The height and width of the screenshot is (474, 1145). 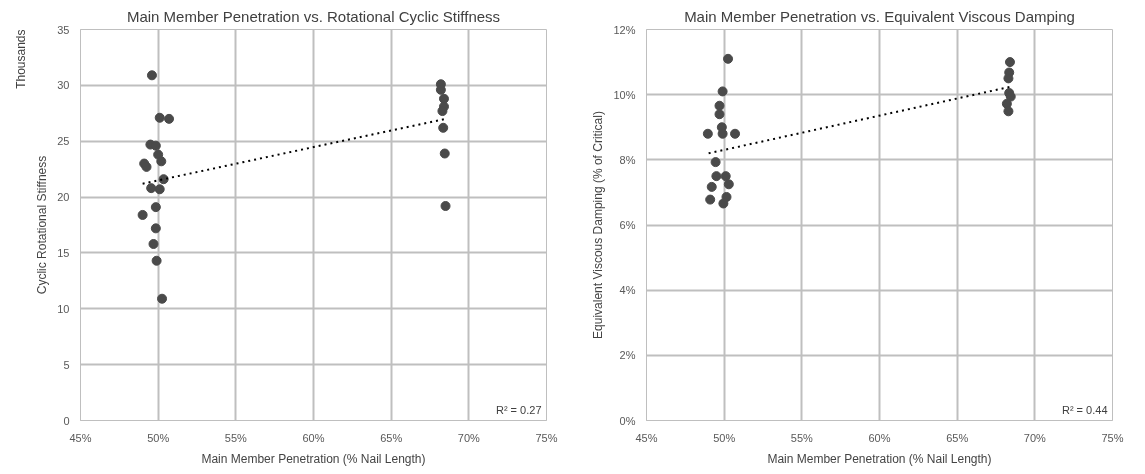 What do you see at coordinates (627, 225) in the screenshot?
I see `y-tick-label: 6%` at bounding box center [627, 225].